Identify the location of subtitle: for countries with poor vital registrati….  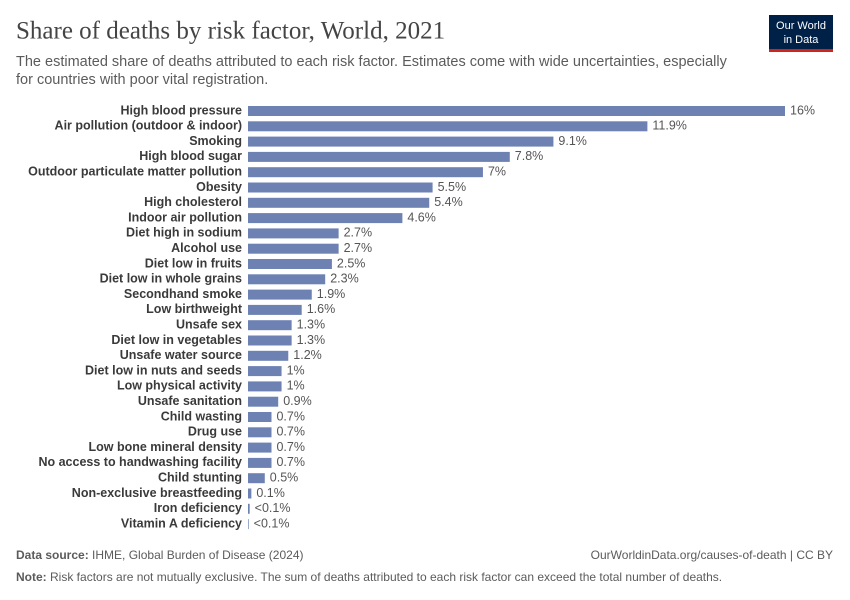
(142, 80).